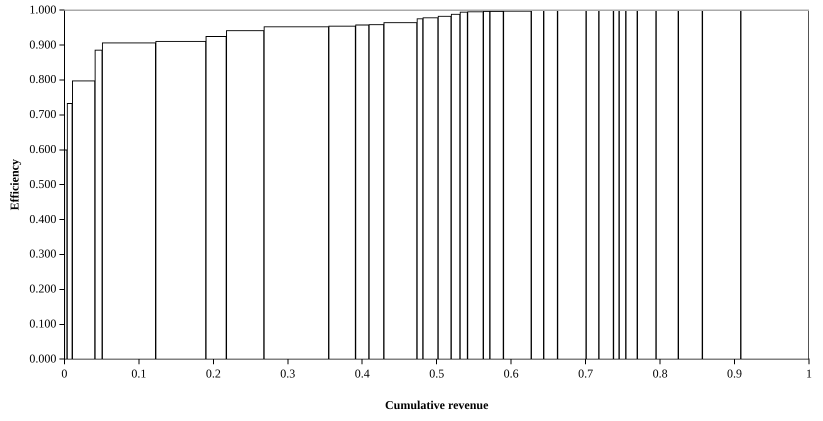  What do you see at coordinates (42, 219) in the screenshot?
I see `y-tick-label: 0.400` at bounding box center [42, 219].